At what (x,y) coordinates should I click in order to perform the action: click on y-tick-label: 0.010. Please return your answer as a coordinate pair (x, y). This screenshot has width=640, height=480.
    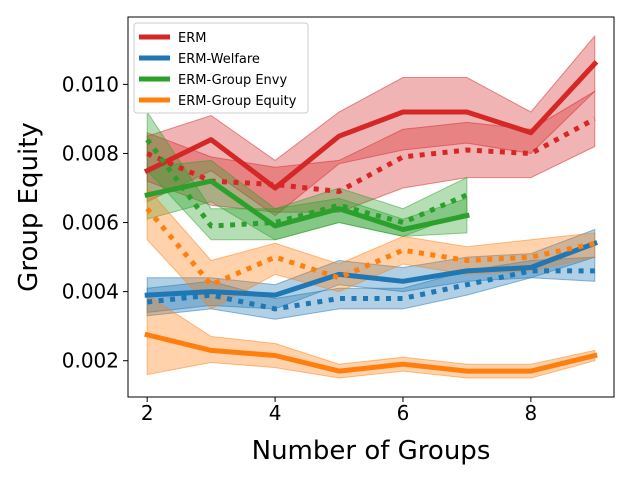
    Looking at the image, I should click on (90, 84).